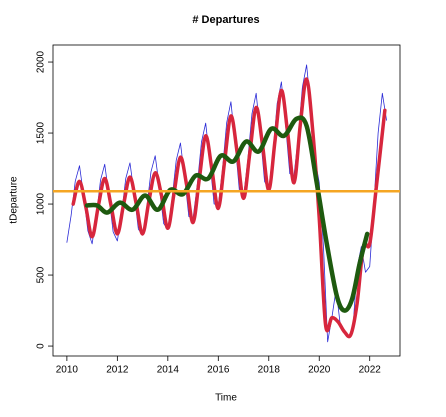 This screenshot has height=417, width=446. What do you see at coordinates (319, 370) in the screenshot?
I see `x-tick-label: 2020` at bounding box center [319, 370].